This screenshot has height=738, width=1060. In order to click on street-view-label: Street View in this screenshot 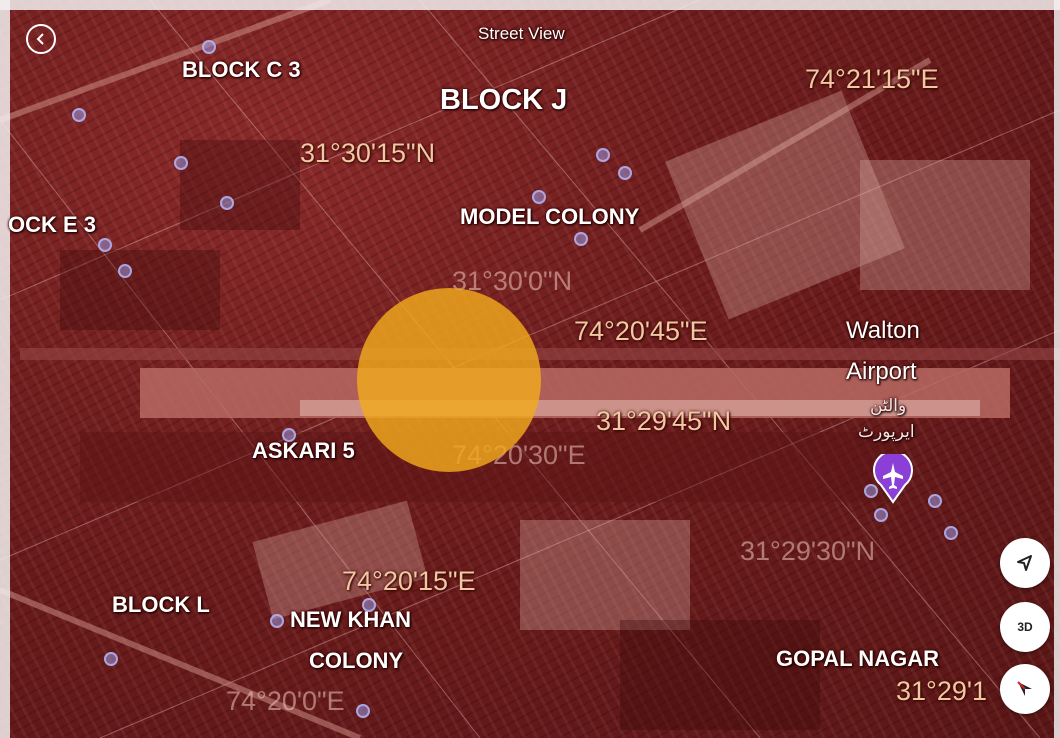, I will do `click(521, 33)`.